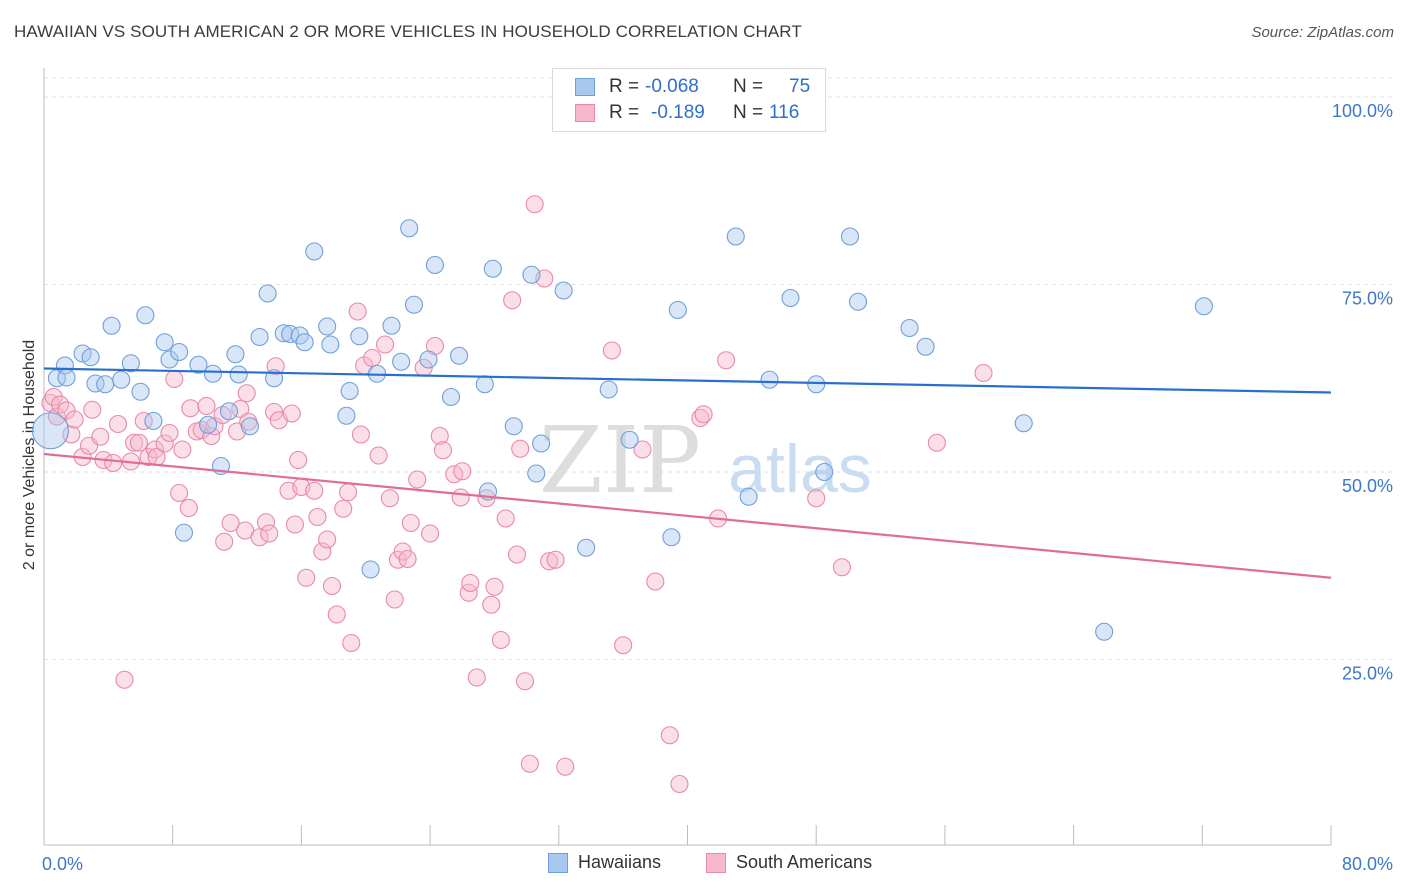  Describe the element at coordinates (624, 86) in the screenshot. I see `hawaiians-r-label: R =` at that location.